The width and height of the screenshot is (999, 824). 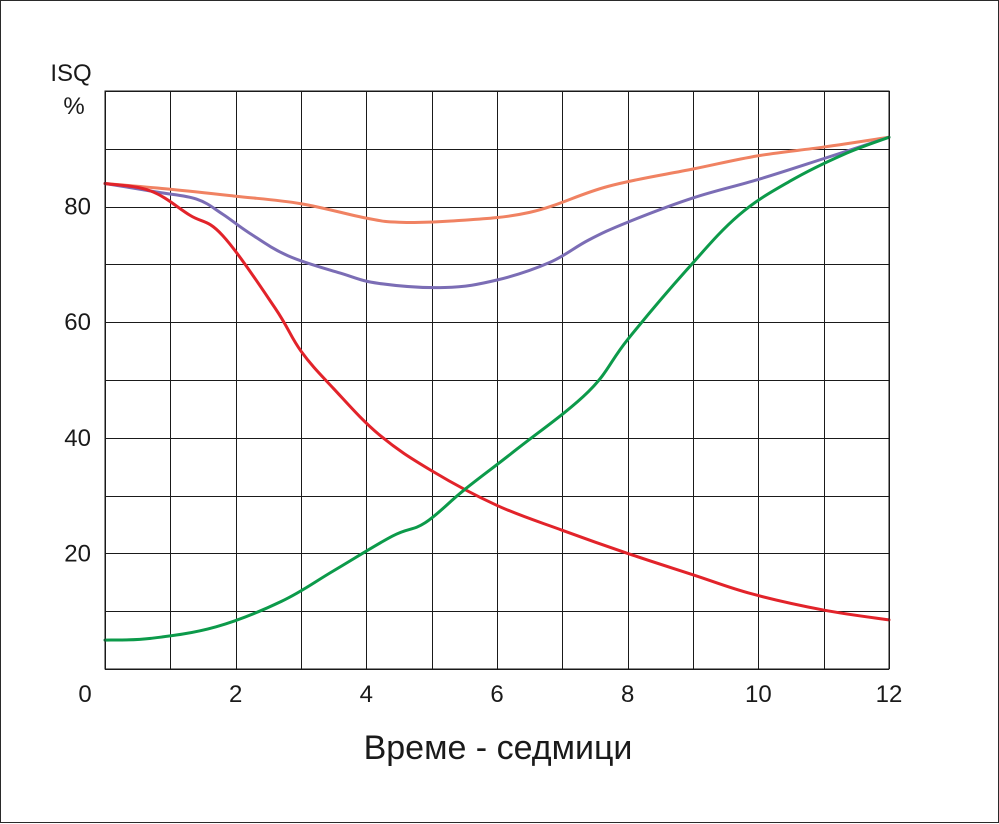 What do you see at coordinates (73, 106) in the screenshot?
I see `y-axis-unit: %` at bounding box center [73, 106].